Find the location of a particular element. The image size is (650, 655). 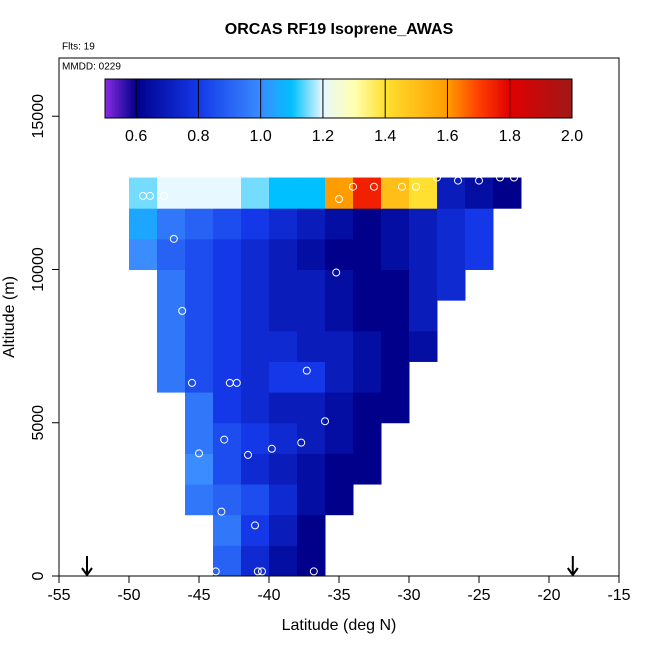

colorbar-tick-label: 0.8 is located at coordinates (198, 136).